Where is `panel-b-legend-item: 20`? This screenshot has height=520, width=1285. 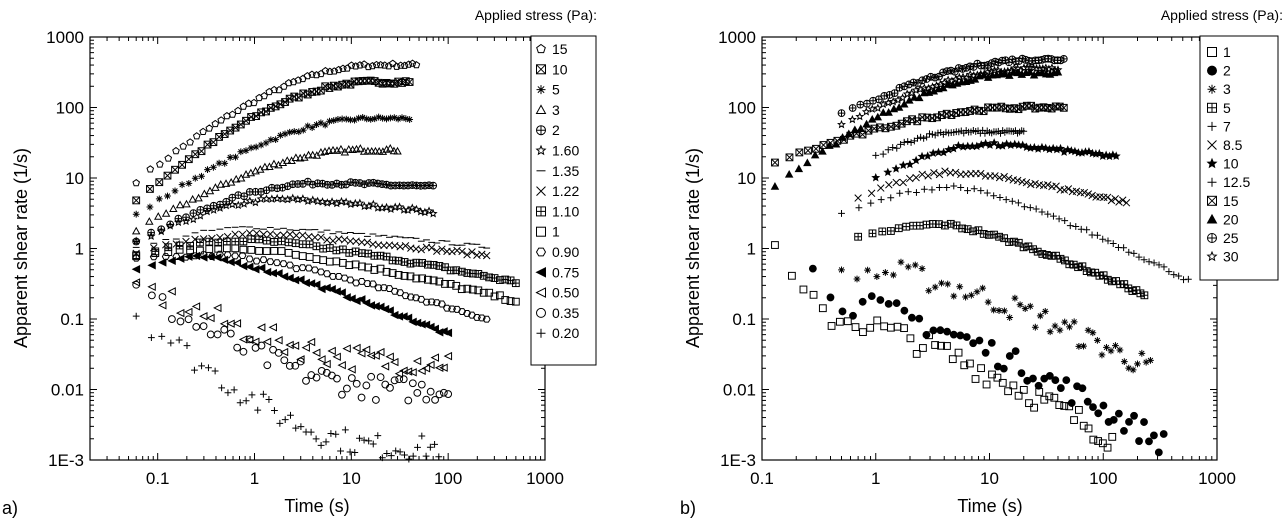
panel-b-legend-item: 20 is located at coordinates (1222, 219).